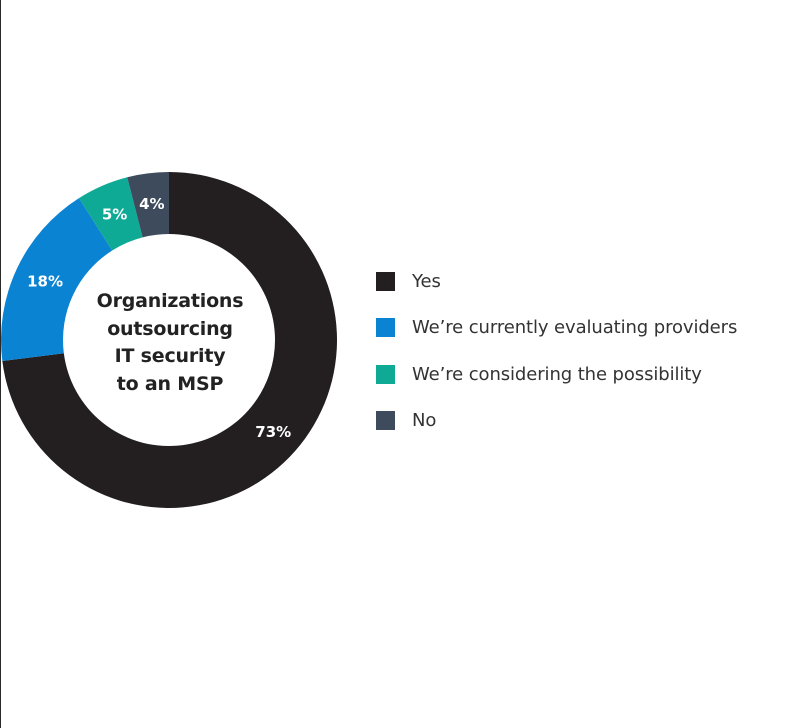  I want to click on chart-title-line-4: to an MSP, so click(170, 385).